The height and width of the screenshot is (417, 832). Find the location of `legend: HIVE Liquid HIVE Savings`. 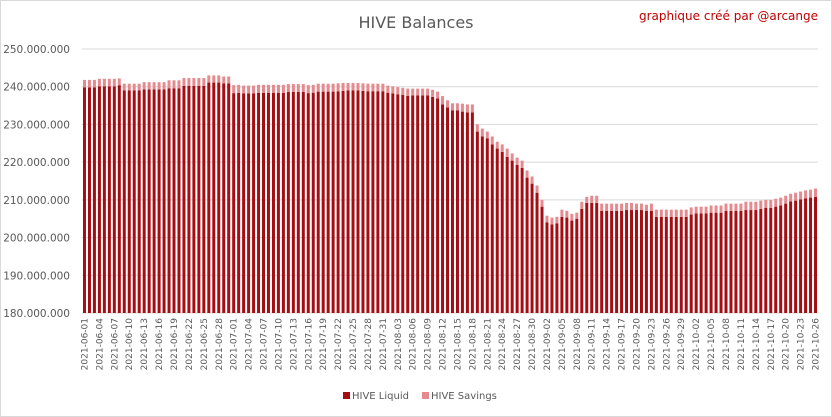

legend: HIVE Liquid HIVE Savings is located at coordinates (420, 396).